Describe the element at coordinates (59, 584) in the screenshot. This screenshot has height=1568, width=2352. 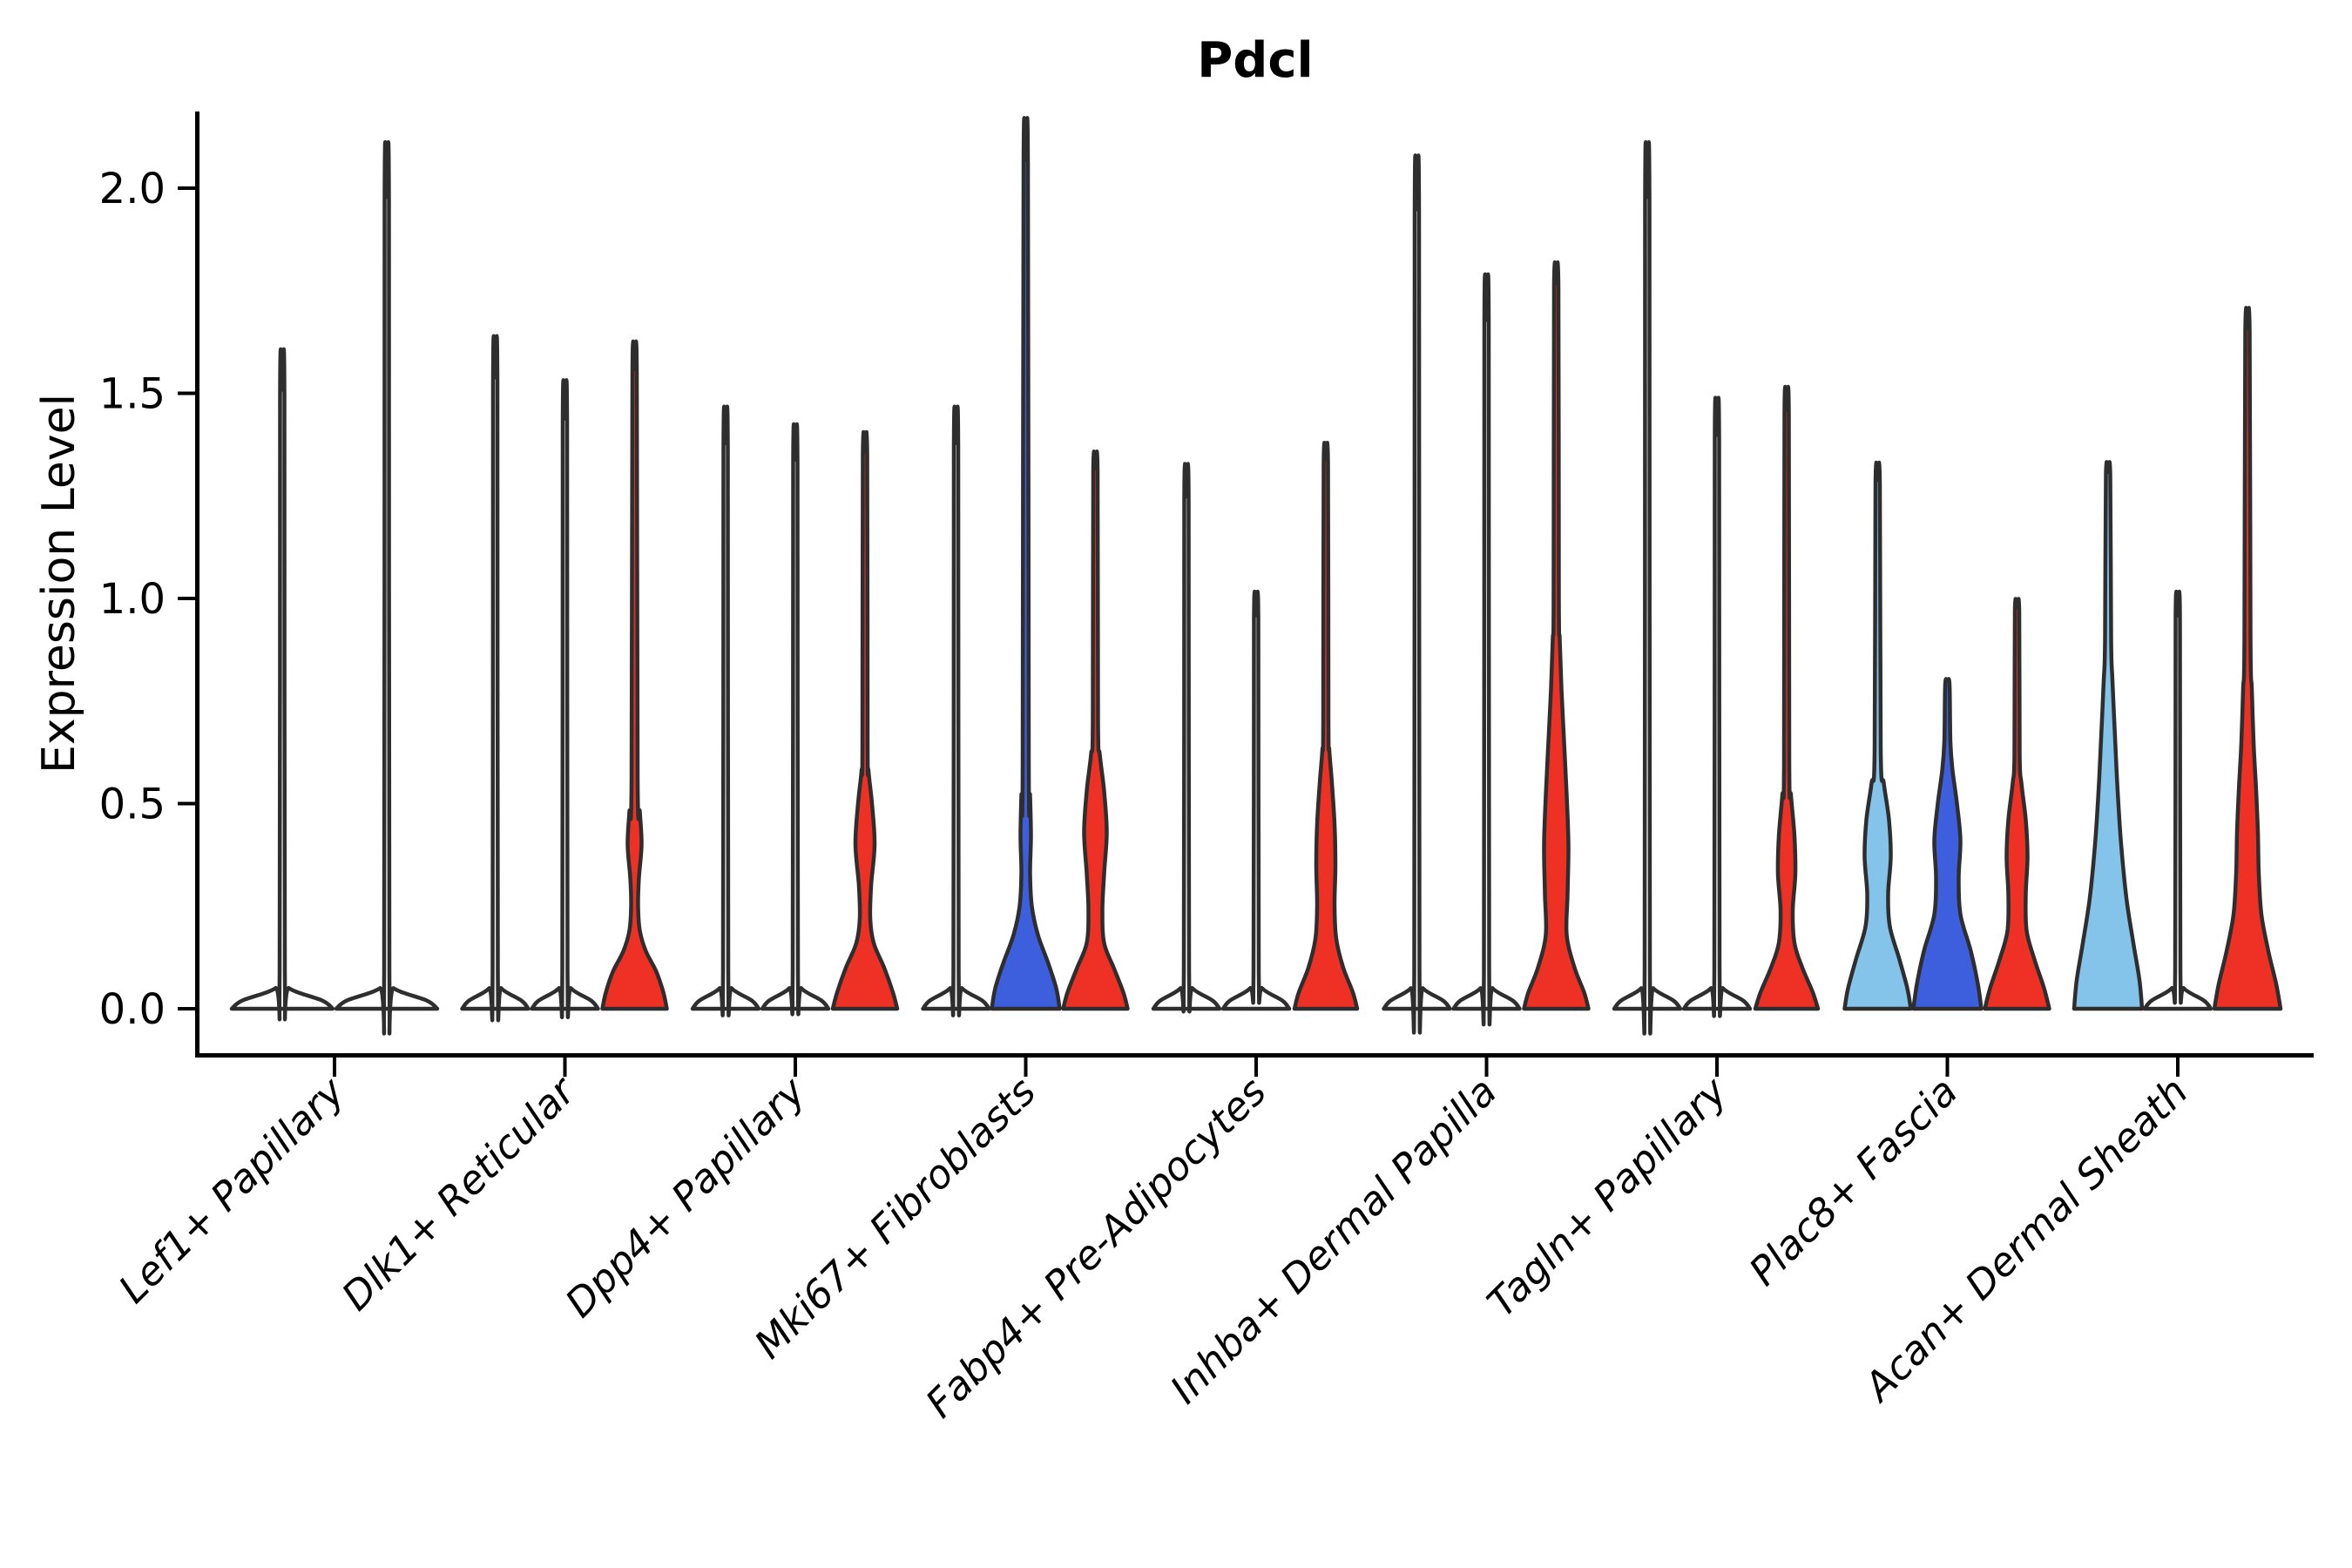
I see `y-axis-label: Expression Level` at that location.